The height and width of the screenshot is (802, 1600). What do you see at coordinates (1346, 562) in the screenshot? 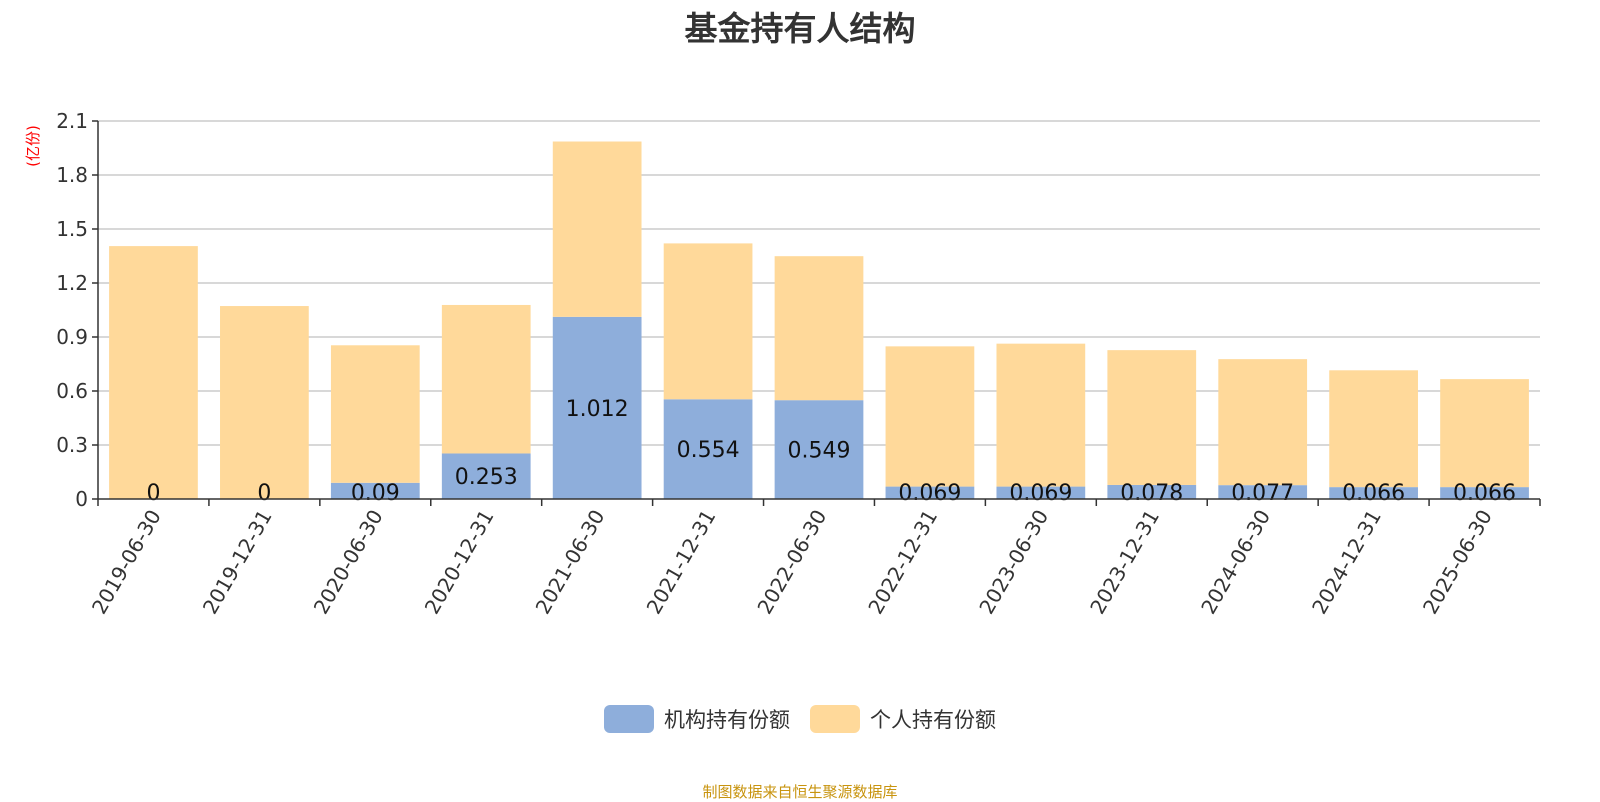
I see `x-tick-label: 2024-12-31` at bounding box center [1346, 562].